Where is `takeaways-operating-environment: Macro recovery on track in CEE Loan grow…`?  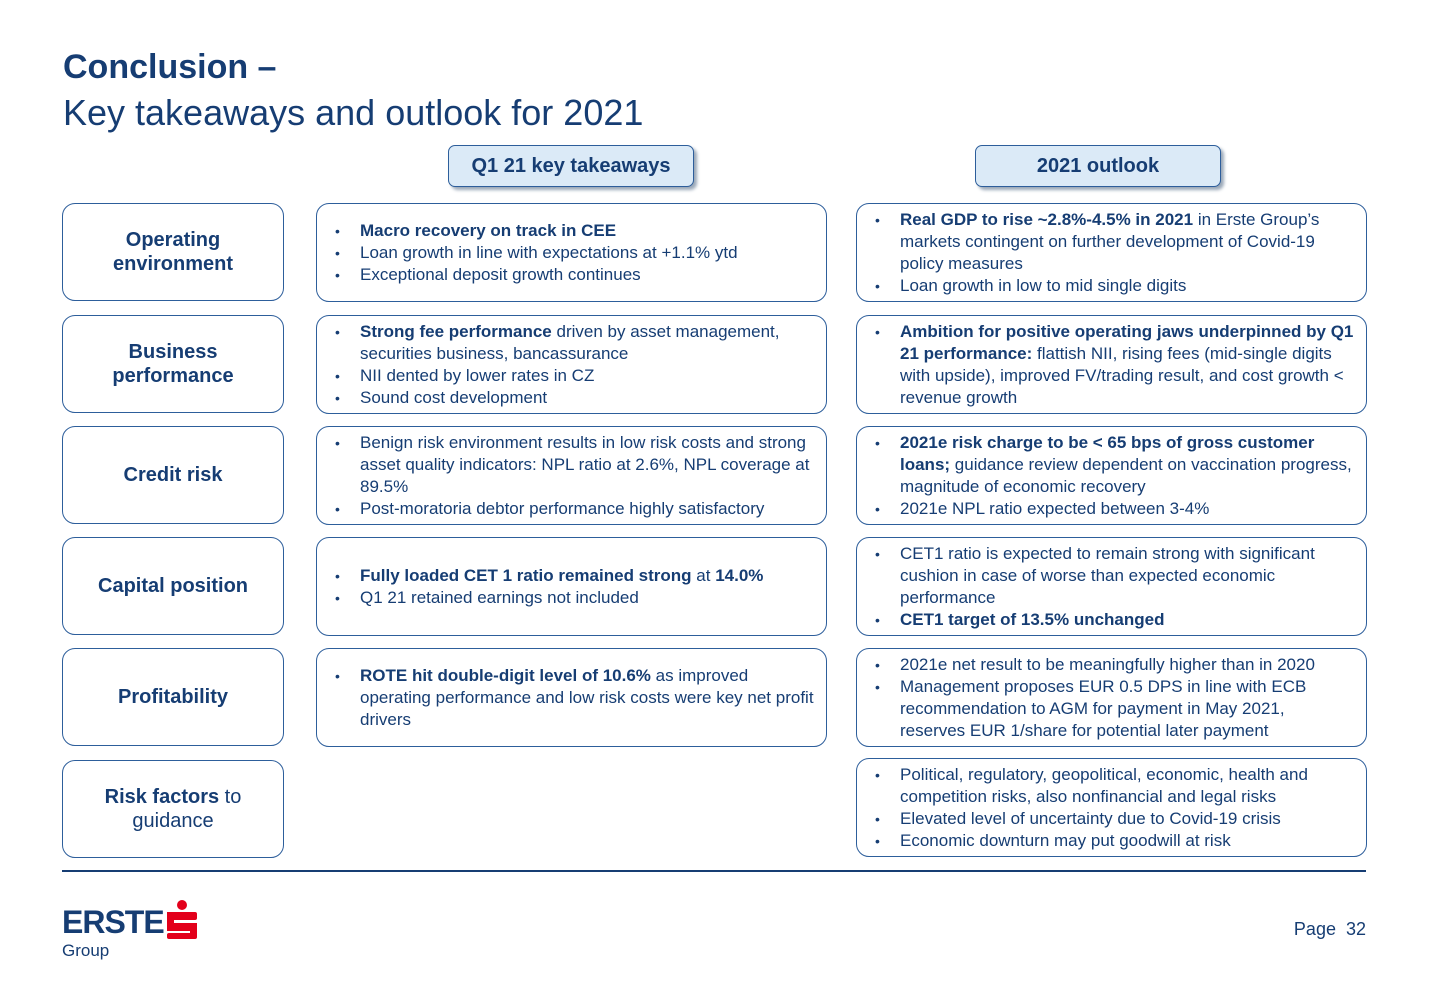
takeaways-operating-environment: Macro recovery on track in CEE Loan grow… is located at coordinates (571, 252).